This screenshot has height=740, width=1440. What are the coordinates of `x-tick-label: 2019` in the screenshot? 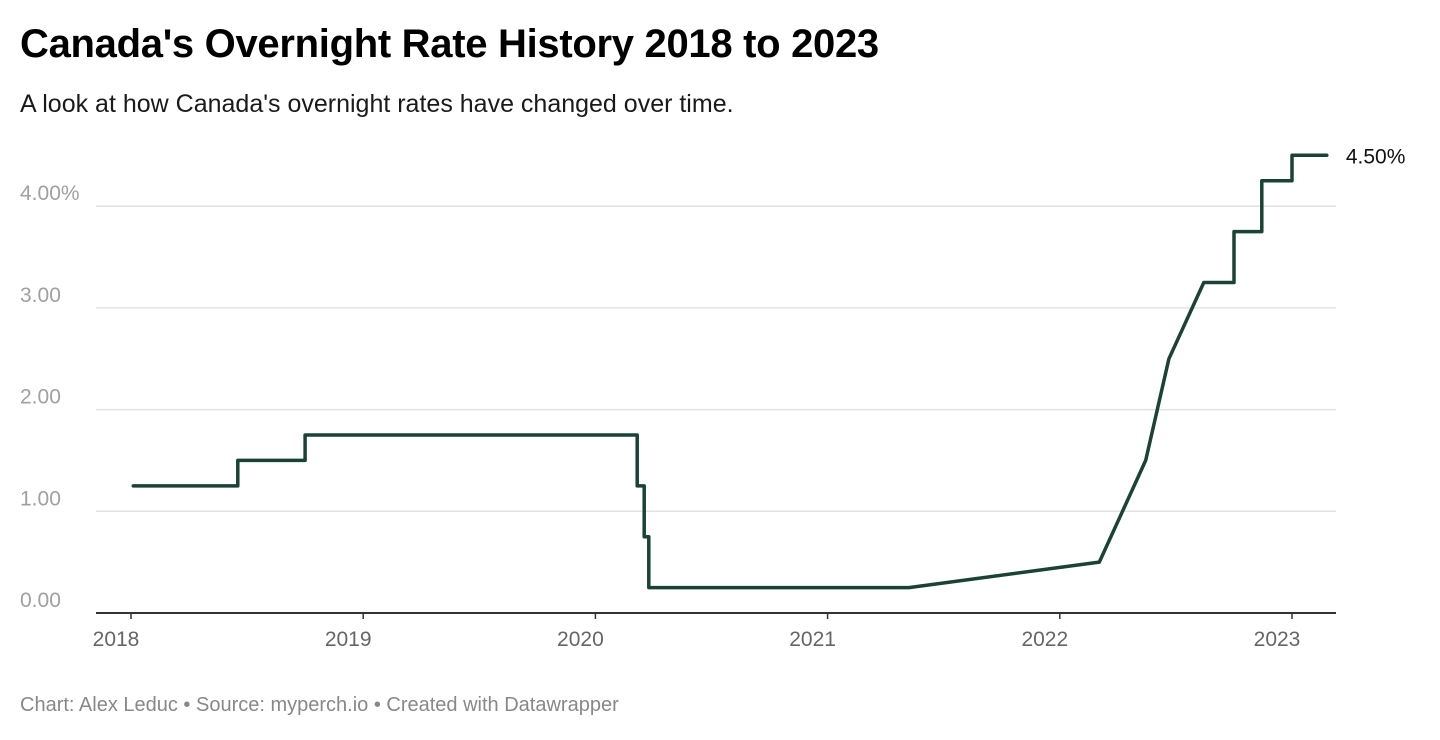 It's located at (348, 639).